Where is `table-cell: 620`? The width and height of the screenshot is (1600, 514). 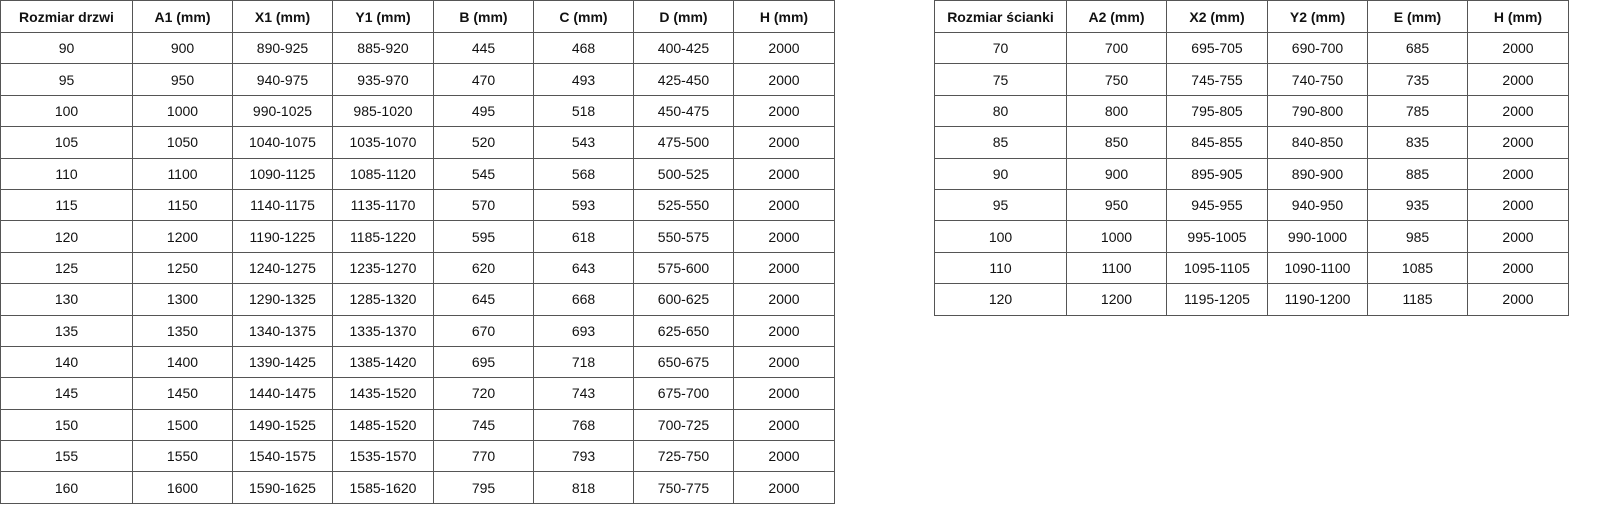
table-cell: 620 is located at coordinates (483, 268).